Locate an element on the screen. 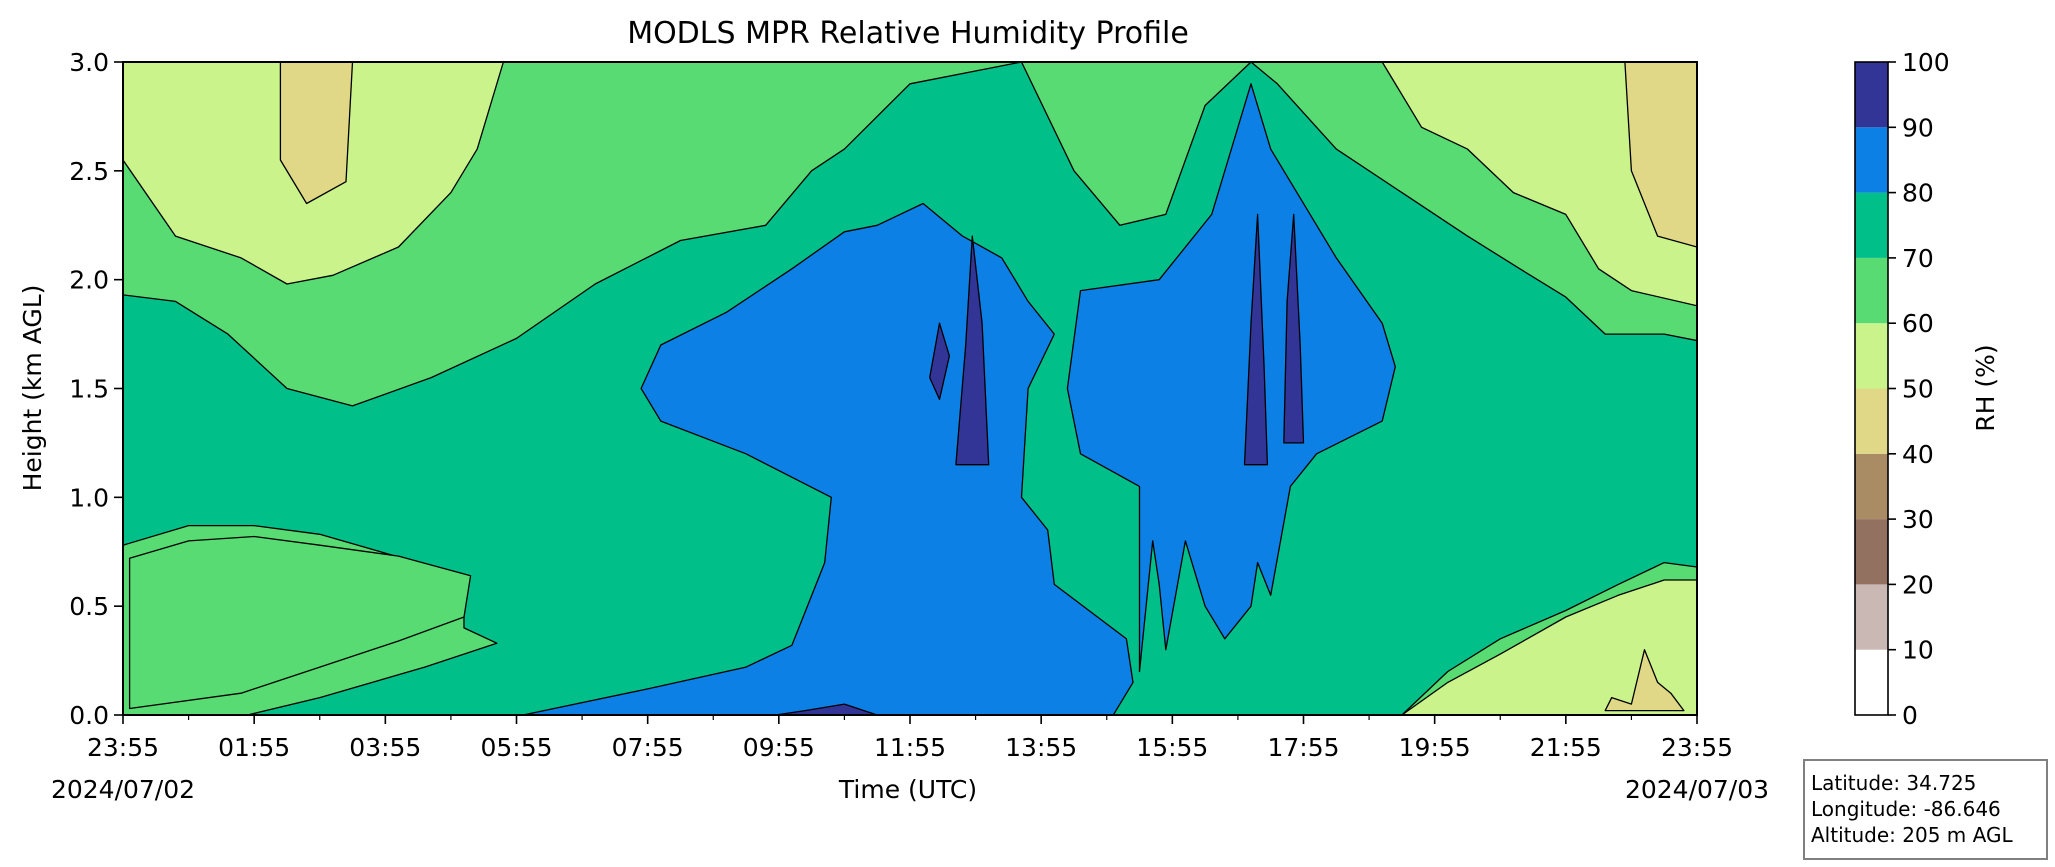 This screenshot has width=2055, height=867. y-axis: 0.0 0.5 1.0 1.5 2.0 2.5 3.0 is located at coordinates (96, 389).